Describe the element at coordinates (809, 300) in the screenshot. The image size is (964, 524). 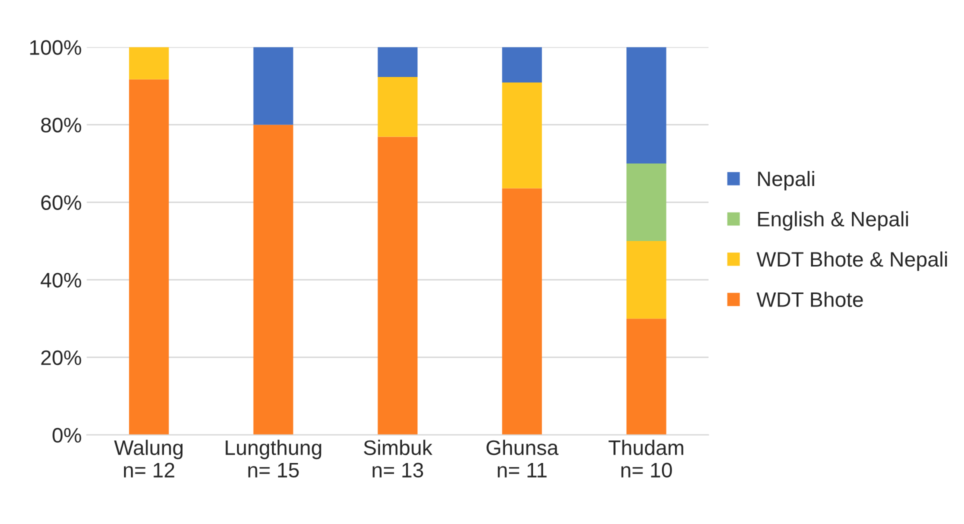
I see `legend-label: WDT Bhote` at that location.